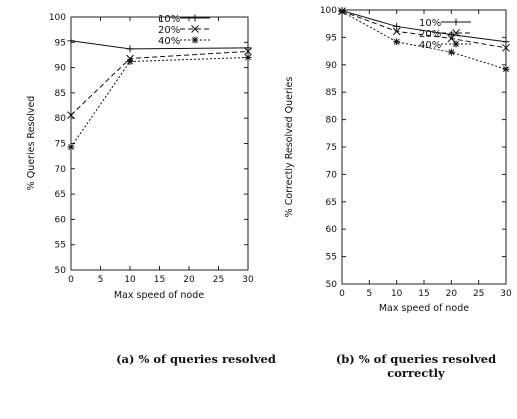  I want to click on y-axis-label: % Correctly Resolved Queries, so click(289, 147).